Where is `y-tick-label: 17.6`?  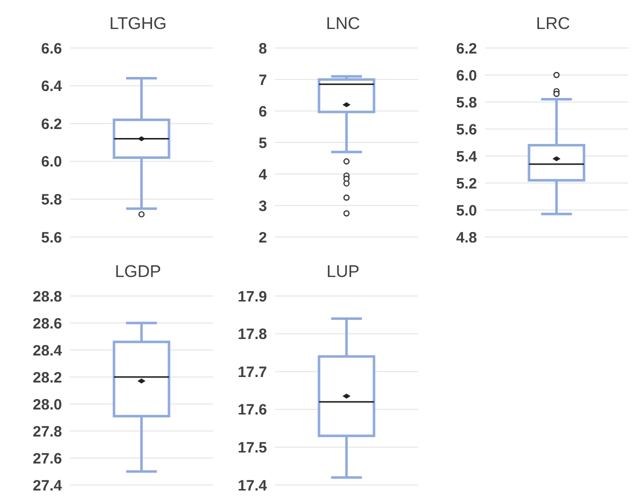 y-tick-label: 17.6 is located at coordinates (252, 410).